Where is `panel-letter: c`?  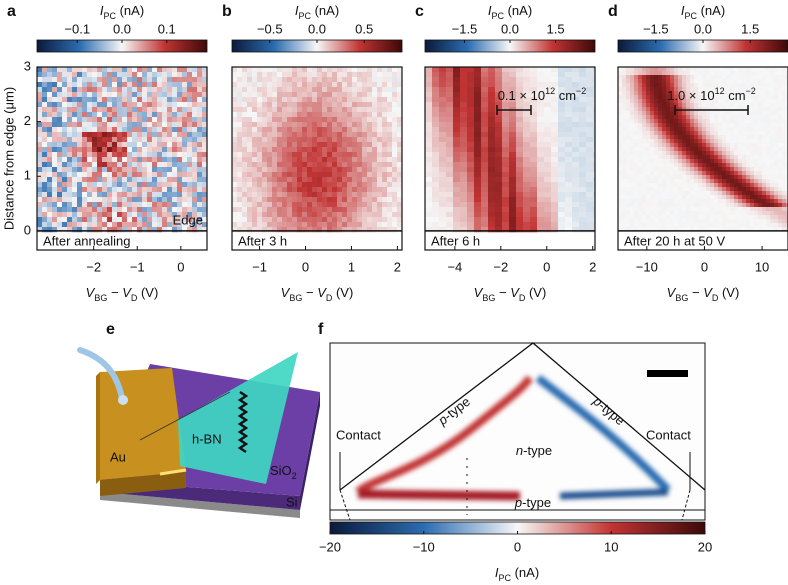 panel-letter: c is located at coordinates (419, 11).